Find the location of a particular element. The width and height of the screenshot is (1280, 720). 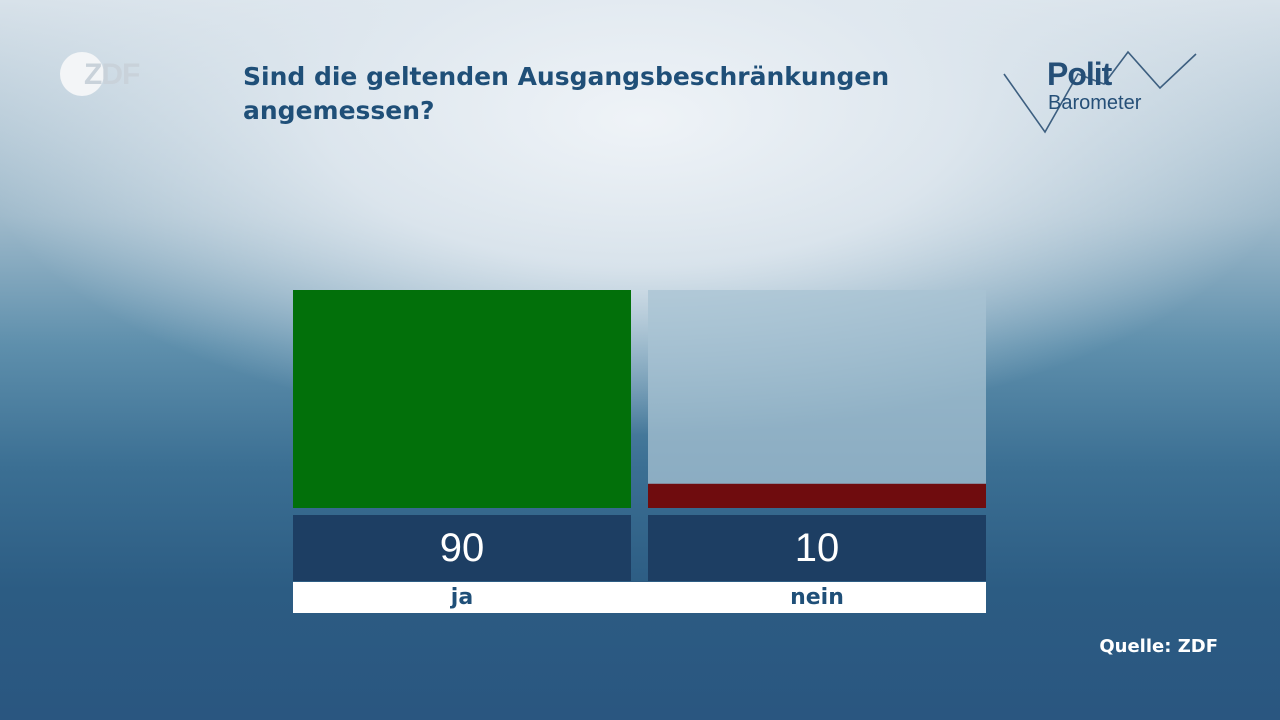

value-label-ja: 90 is located at coordinates (462, 548).